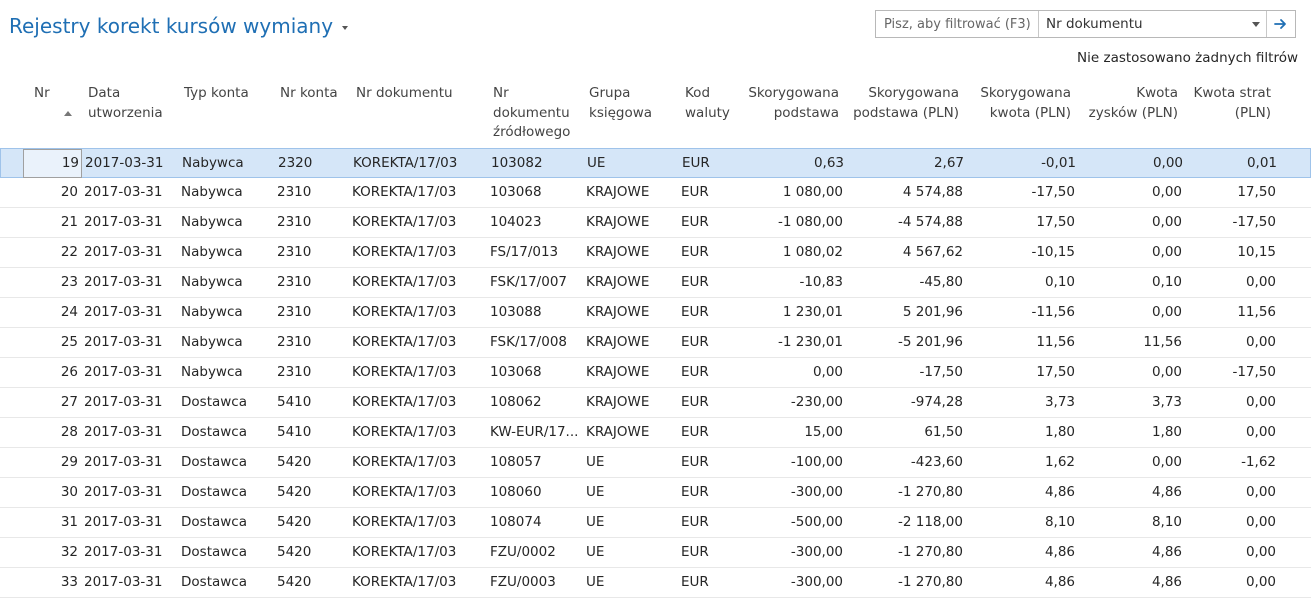 The image size is (1311, 600). I want to click on column-header-kwota-strat-pln: Kwota strat (PLN), so click(1227, 103).